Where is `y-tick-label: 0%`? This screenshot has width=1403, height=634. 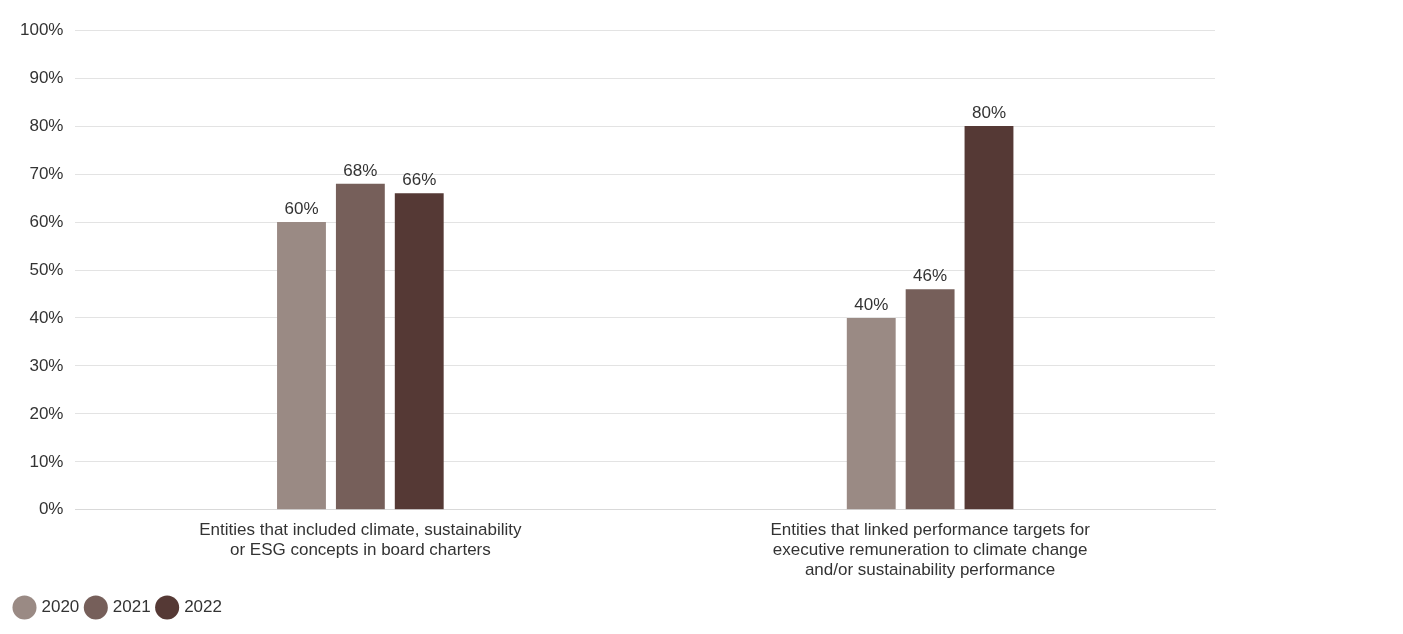
y-tick-label: 0% is located at coordinates (51, 509).